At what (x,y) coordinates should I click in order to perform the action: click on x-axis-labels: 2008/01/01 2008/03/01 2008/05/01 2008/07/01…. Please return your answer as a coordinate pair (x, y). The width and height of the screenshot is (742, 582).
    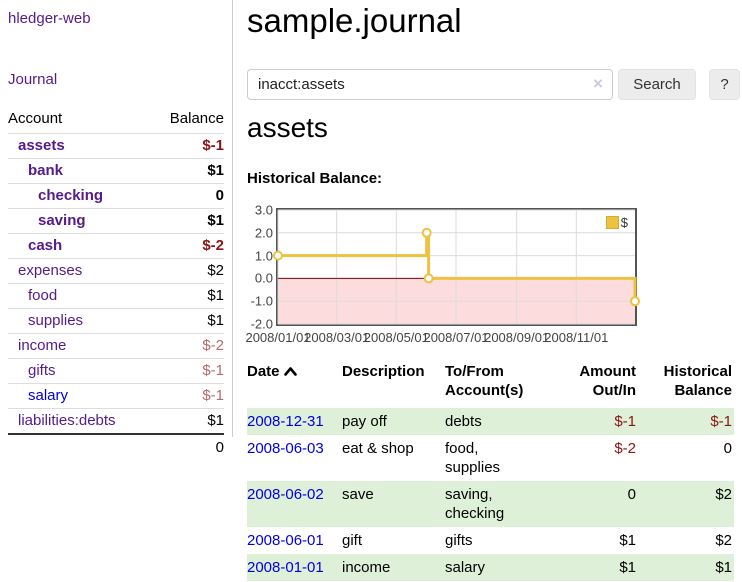
    Looking at the image, I should click on (440, 338).